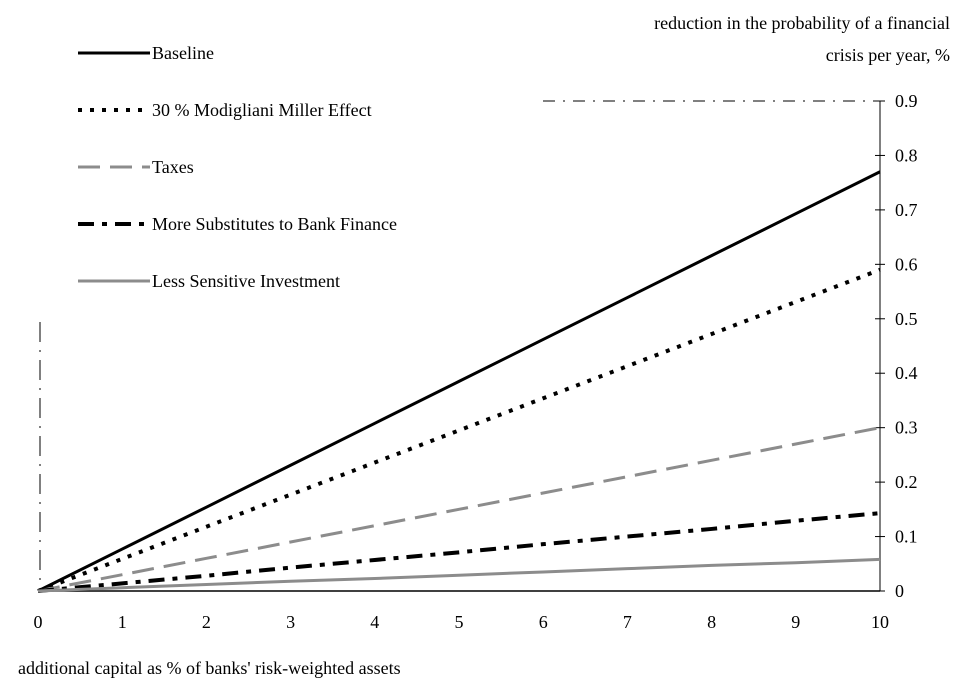  Describe the element at coordinates (711, 622) in the screenshot. I see `x-tick-label: 8` at that location.